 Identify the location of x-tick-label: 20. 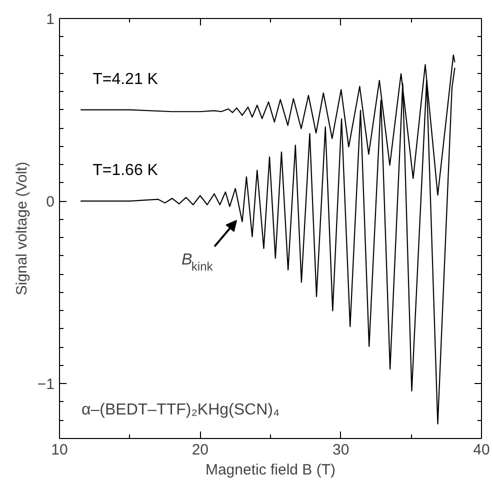
(200, 450).